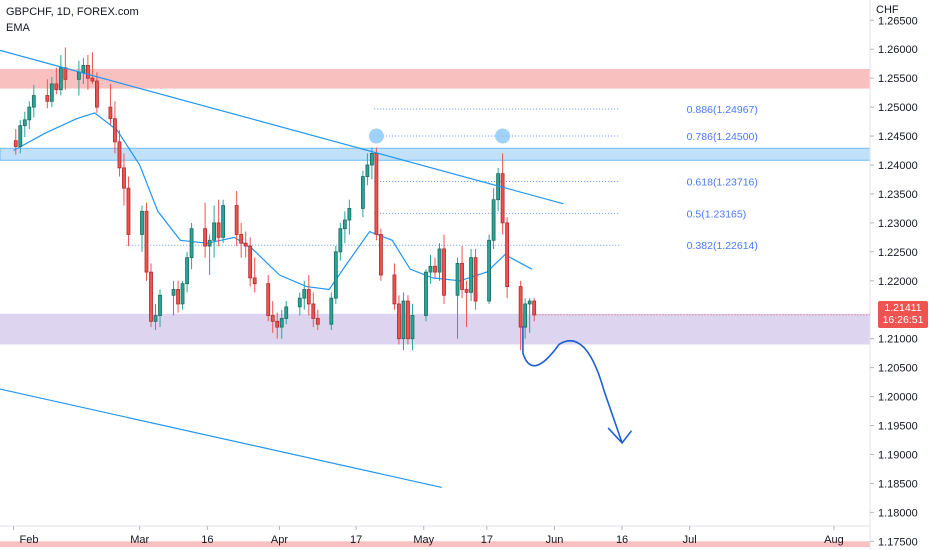 The image size is (932, 550). What do you see at coordinates (690, 540) in the screenshot?
I see `x-tick-label: Jul` at bounding box center [690, 540].